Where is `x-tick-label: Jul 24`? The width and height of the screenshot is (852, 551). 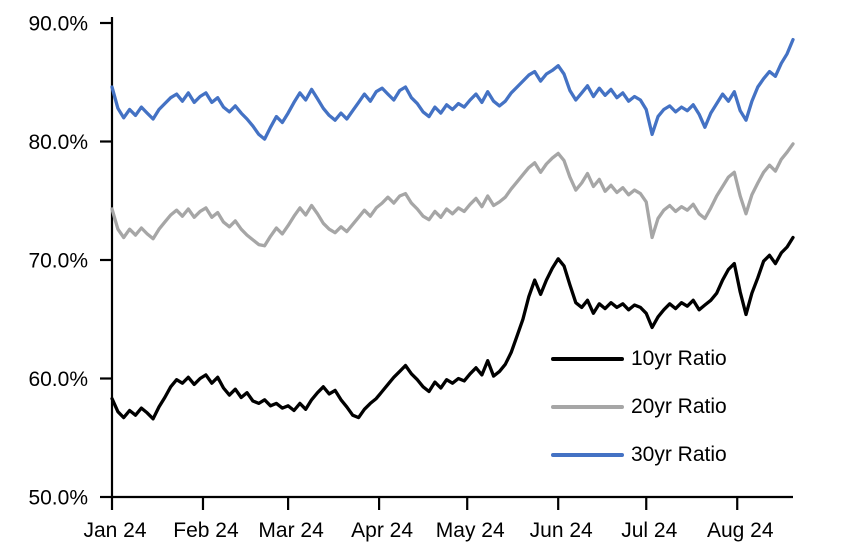 x-tick-label: Jul 24 is located at coordinates (649, 530).